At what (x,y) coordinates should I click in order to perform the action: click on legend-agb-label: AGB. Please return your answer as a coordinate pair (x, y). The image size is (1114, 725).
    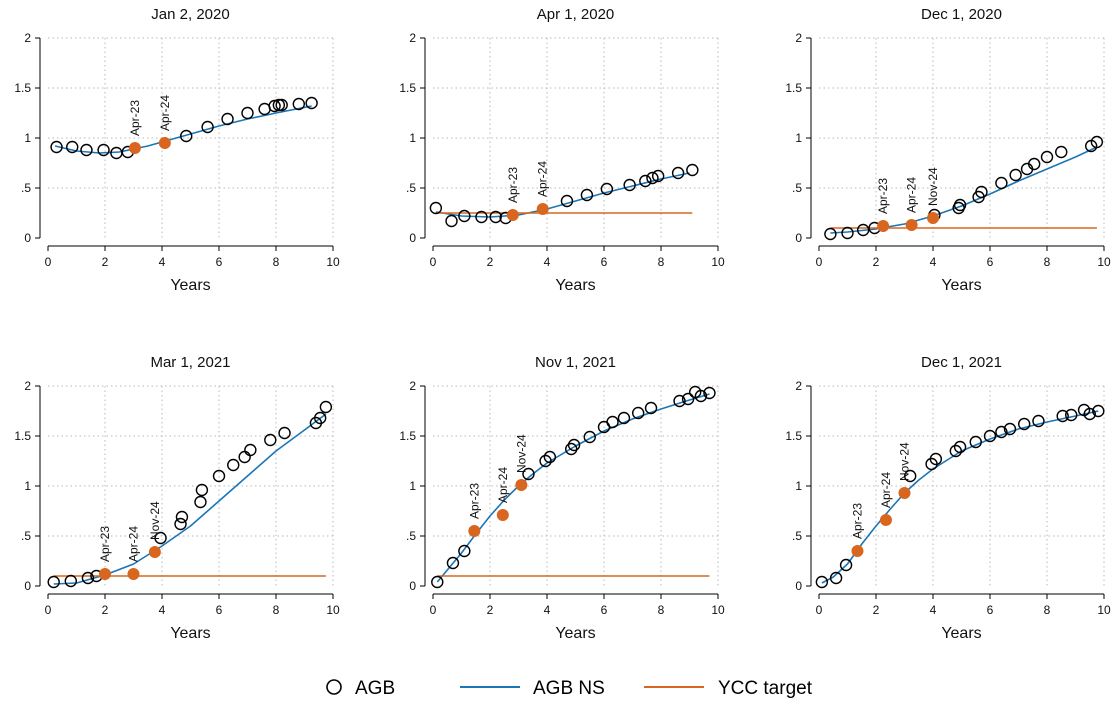
    Looking at the image, I should click on (375, 688).